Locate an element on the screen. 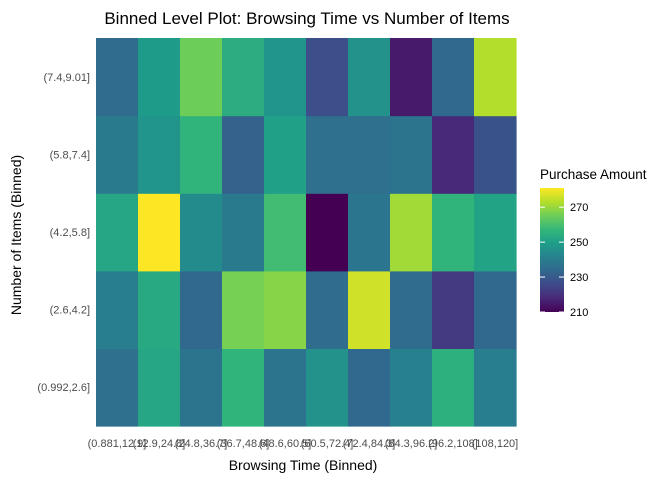 The image size is (672, 480). x-tick-label: (72.4,84.3] is located at coordinates (369, 444).